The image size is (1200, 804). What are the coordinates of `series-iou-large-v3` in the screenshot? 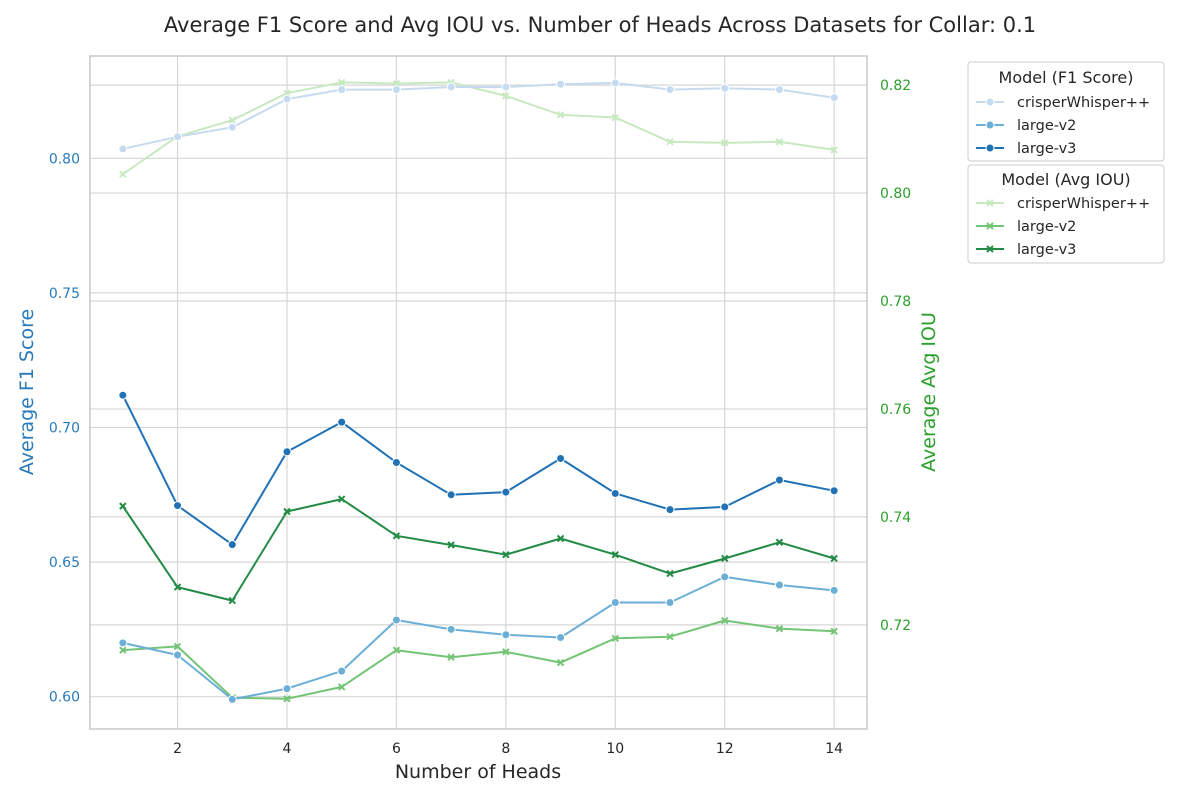 It's located at (478, 550).